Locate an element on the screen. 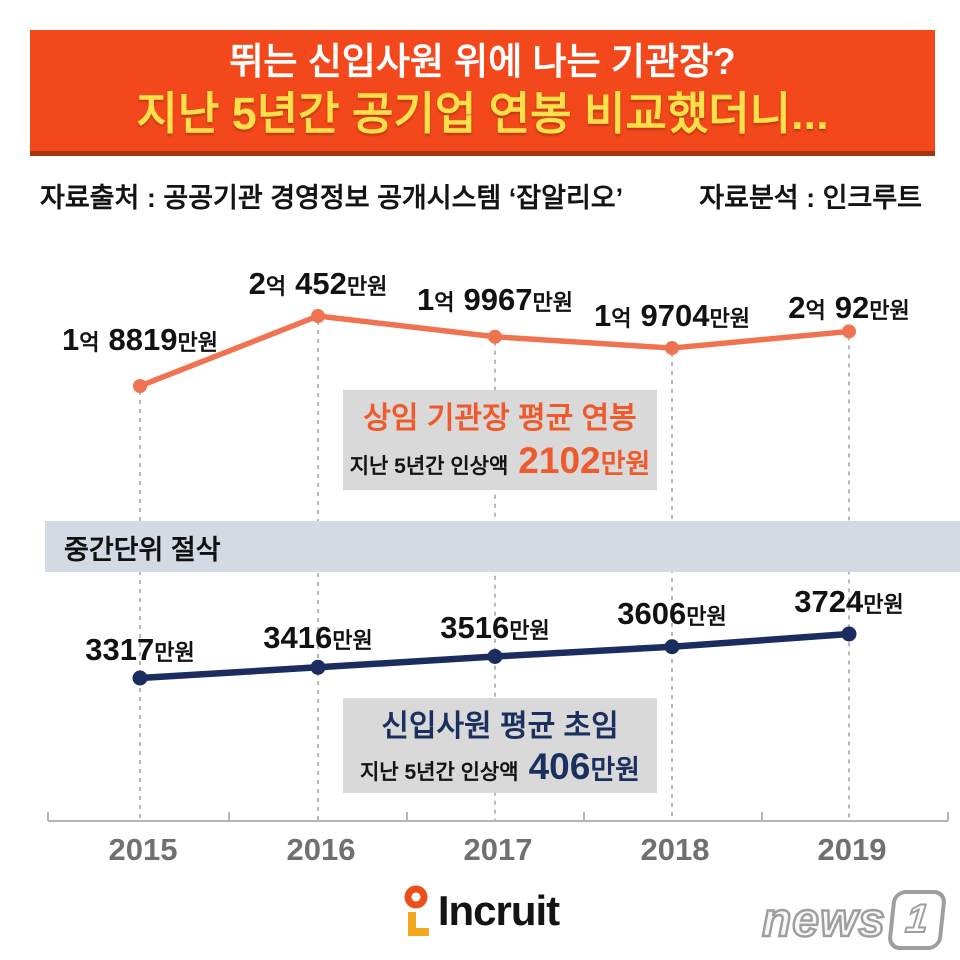 The height and width of the screenshot is (960, 960). annotation-title-bottom: 신입사원 평균 초임 is located at coordinates (500, 726).